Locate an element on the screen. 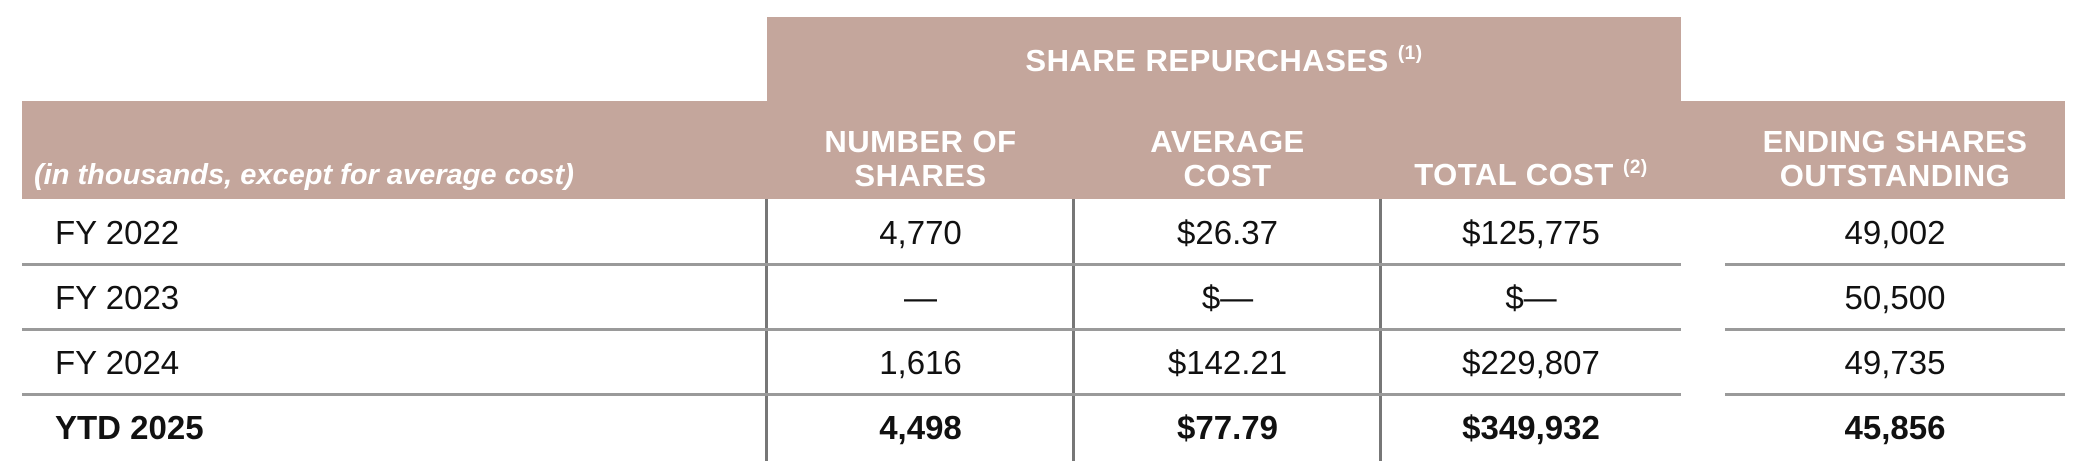 This screenshot has width=2088, height=471. cell-total-cost: $349,932 is located at coordinates (1531, 427).